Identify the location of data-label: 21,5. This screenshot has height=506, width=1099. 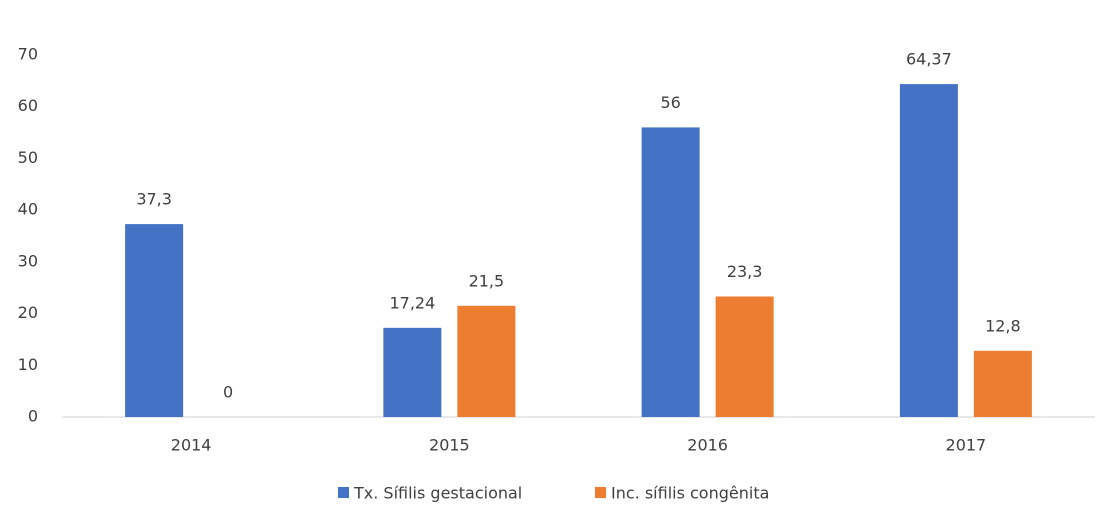
(487, 280).